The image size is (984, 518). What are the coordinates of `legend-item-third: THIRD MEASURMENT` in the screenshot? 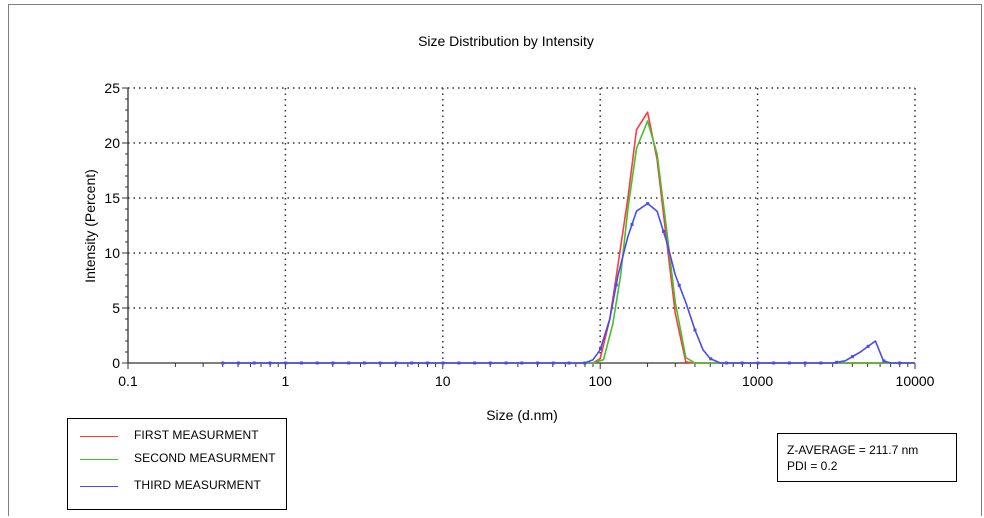 It's located at (177, 487).